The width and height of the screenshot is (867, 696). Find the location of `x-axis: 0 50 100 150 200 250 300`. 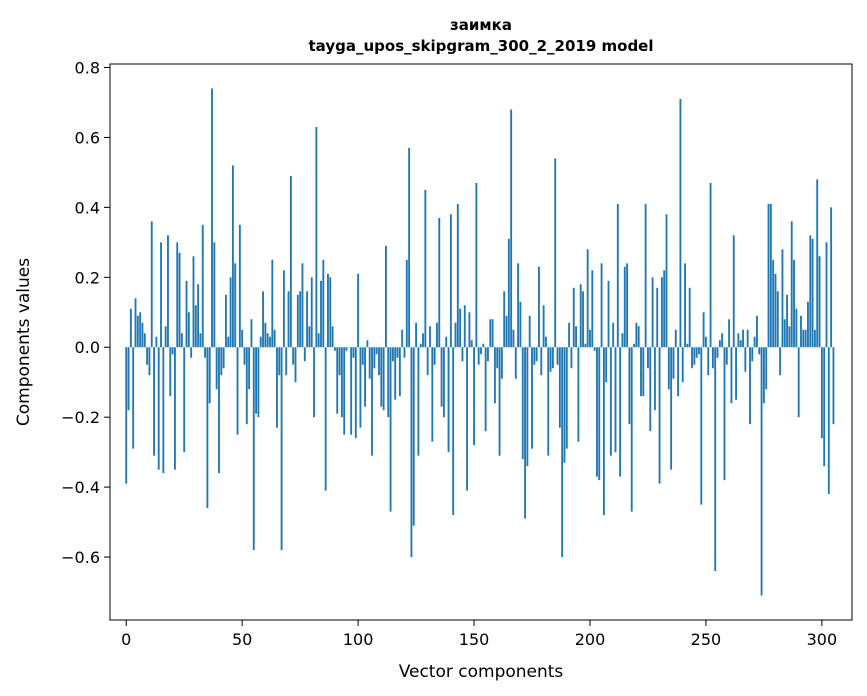

x-axis: 0 50 100 150 200 250 300 is located at coordinates (479, 634).